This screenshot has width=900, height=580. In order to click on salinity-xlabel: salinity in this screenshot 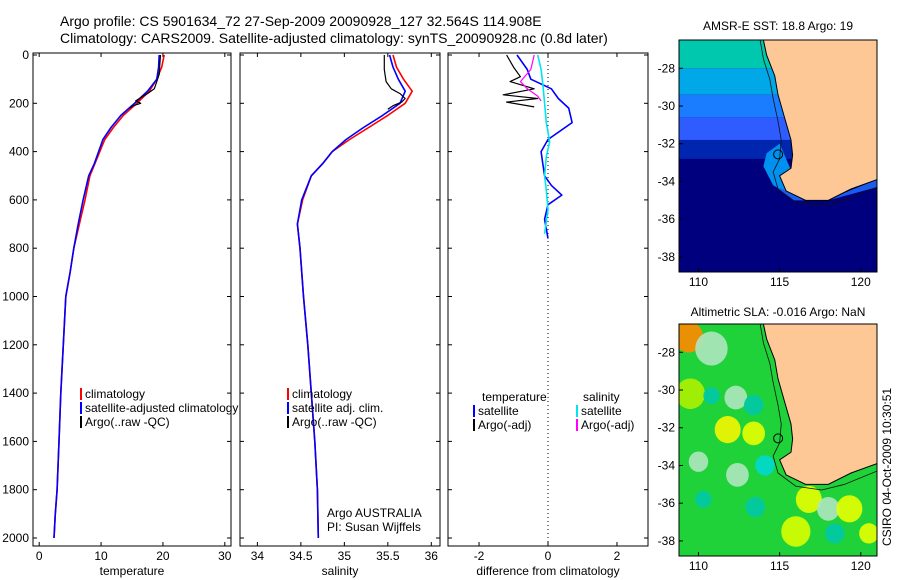, I will do `click(340, 571)`.